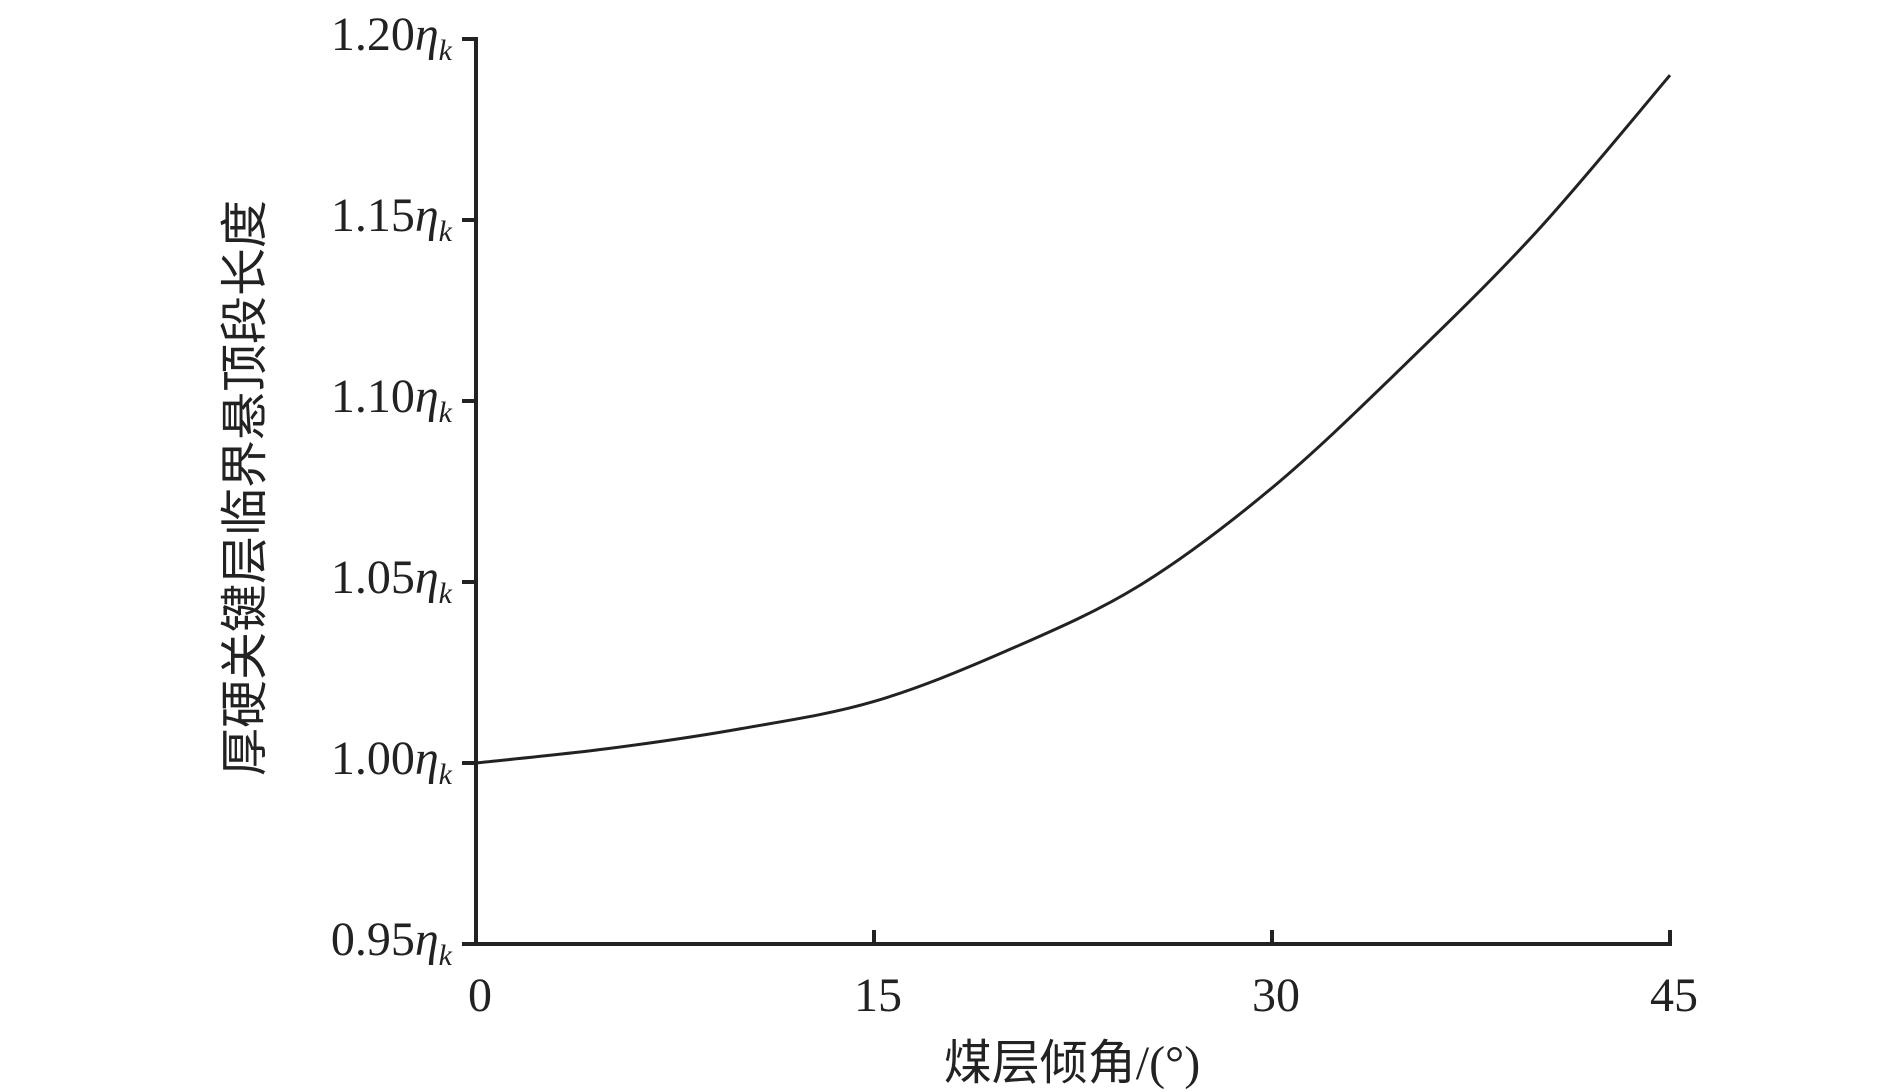  What do you see at coordinates (245, 488) in the screenshot?
I see `y-axis-title: 厚硬关键层临界悬顶段长度` at bounding box center [245, 488].